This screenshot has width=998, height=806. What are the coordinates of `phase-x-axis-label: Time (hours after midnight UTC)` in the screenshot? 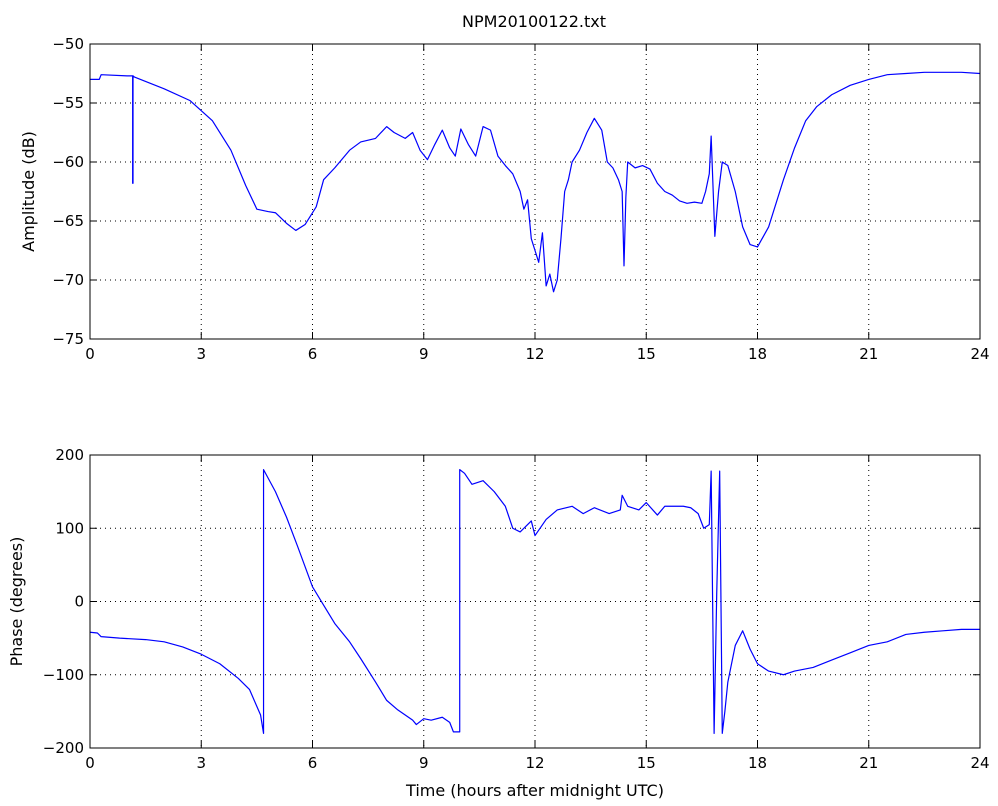 It's located at (534, 790).